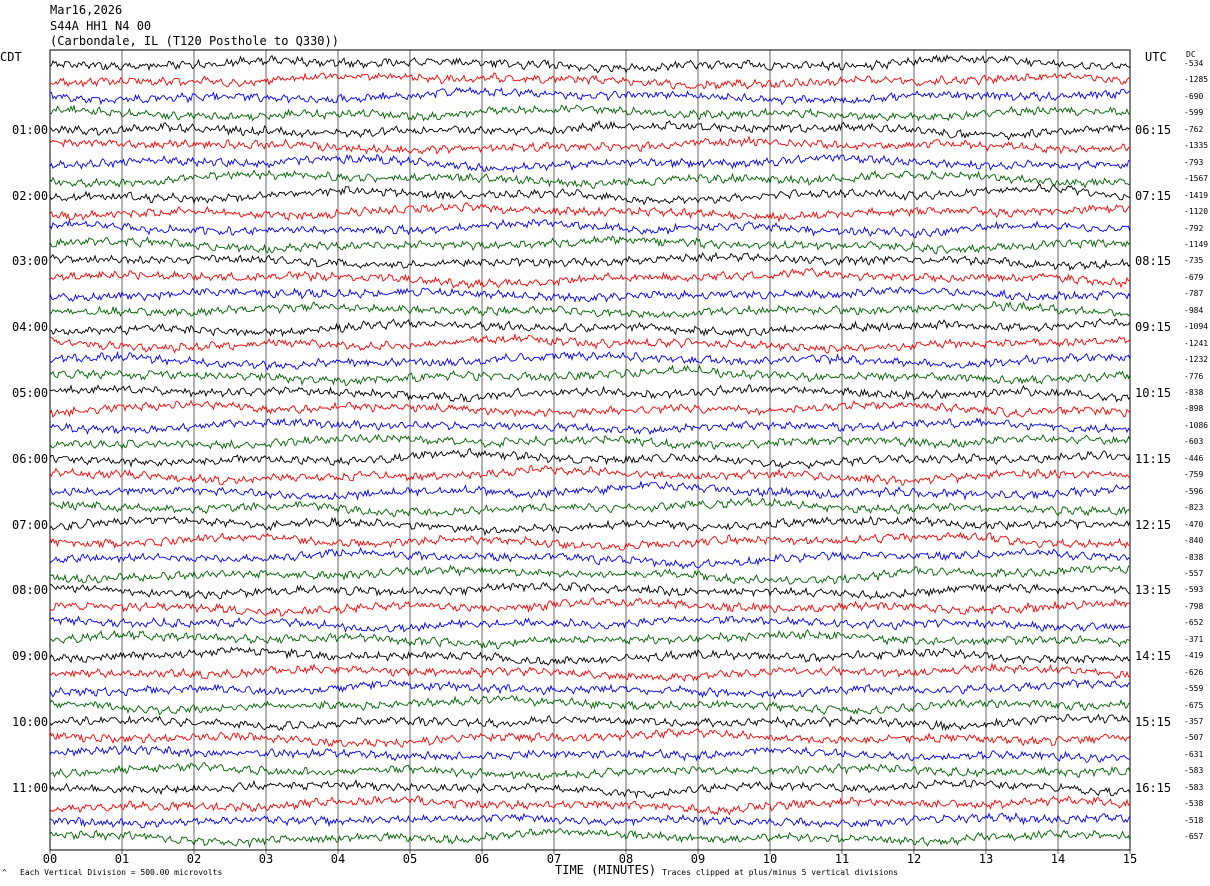  Describe the element at coordinates (30, 458) in the screenshot. I see `left-time-label: 06:00` at that location.